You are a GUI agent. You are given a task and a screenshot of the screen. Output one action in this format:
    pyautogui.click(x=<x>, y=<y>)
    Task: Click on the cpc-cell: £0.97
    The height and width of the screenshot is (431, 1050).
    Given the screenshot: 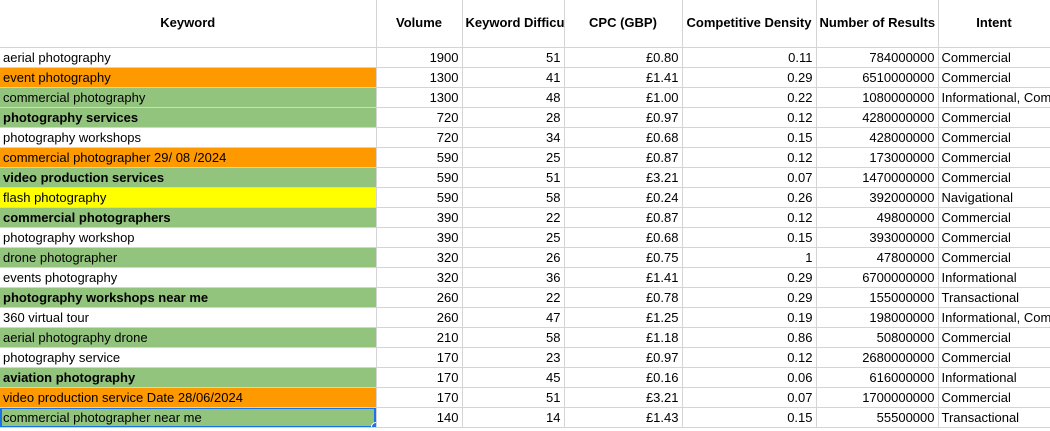 What is the action you would take?
    pyautogui.click(x=623, y=117)
    